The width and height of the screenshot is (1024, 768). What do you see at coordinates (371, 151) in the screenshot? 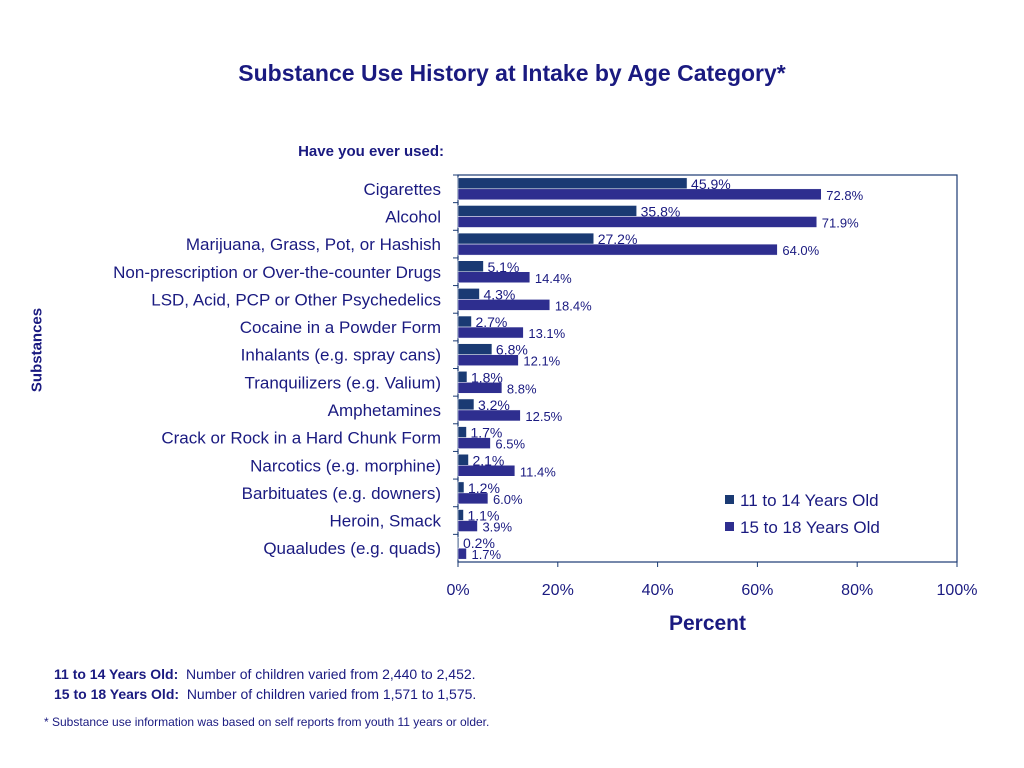
I see `chart-subtitle: Have you ever used:` at bounding box center [371, 151].